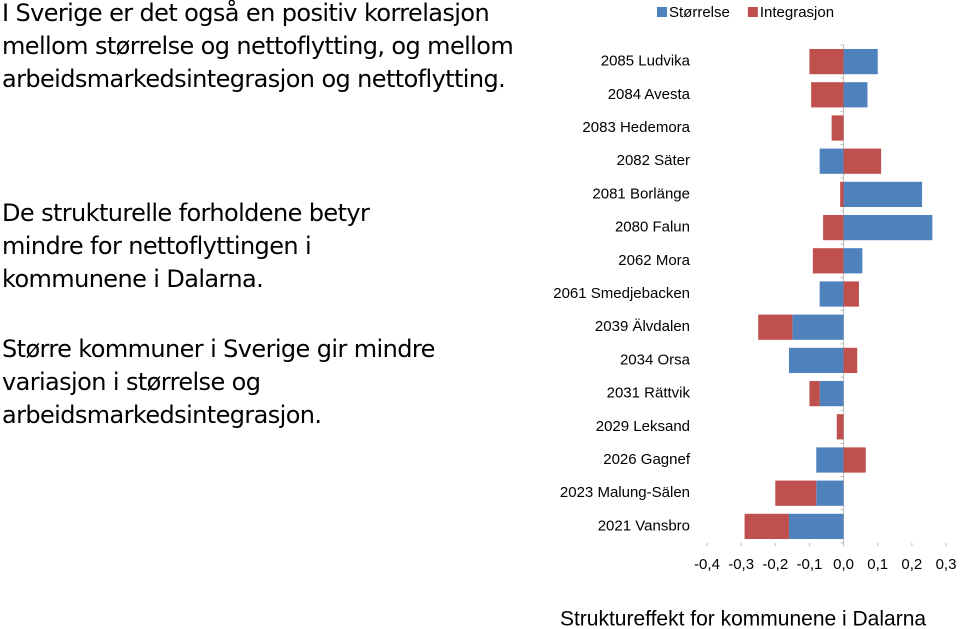 Image resolution: width=960 pixels, height=629 pixels. Describe the element at coordinates (621, 293) in the screenshot. I see `y-tick-label: 2061 Smedjebacken` at that location.